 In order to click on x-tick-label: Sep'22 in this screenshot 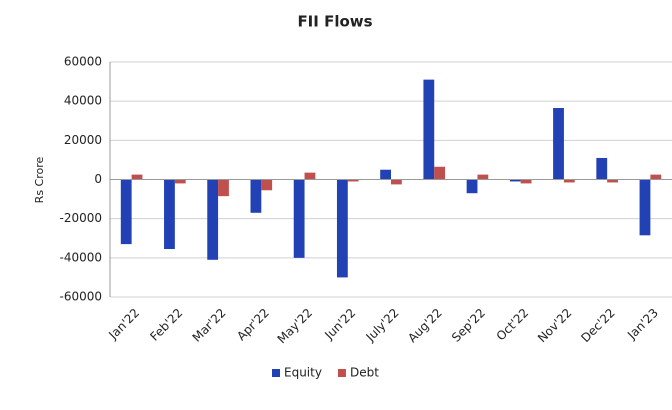, I will do `click(468, 325)`.